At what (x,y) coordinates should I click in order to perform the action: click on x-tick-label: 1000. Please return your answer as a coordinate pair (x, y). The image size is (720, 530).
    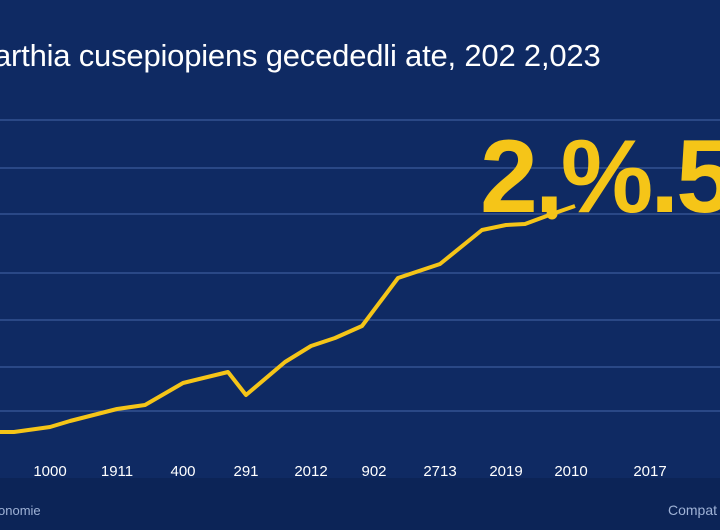
    Looking at the image, I should click on (49, 471).